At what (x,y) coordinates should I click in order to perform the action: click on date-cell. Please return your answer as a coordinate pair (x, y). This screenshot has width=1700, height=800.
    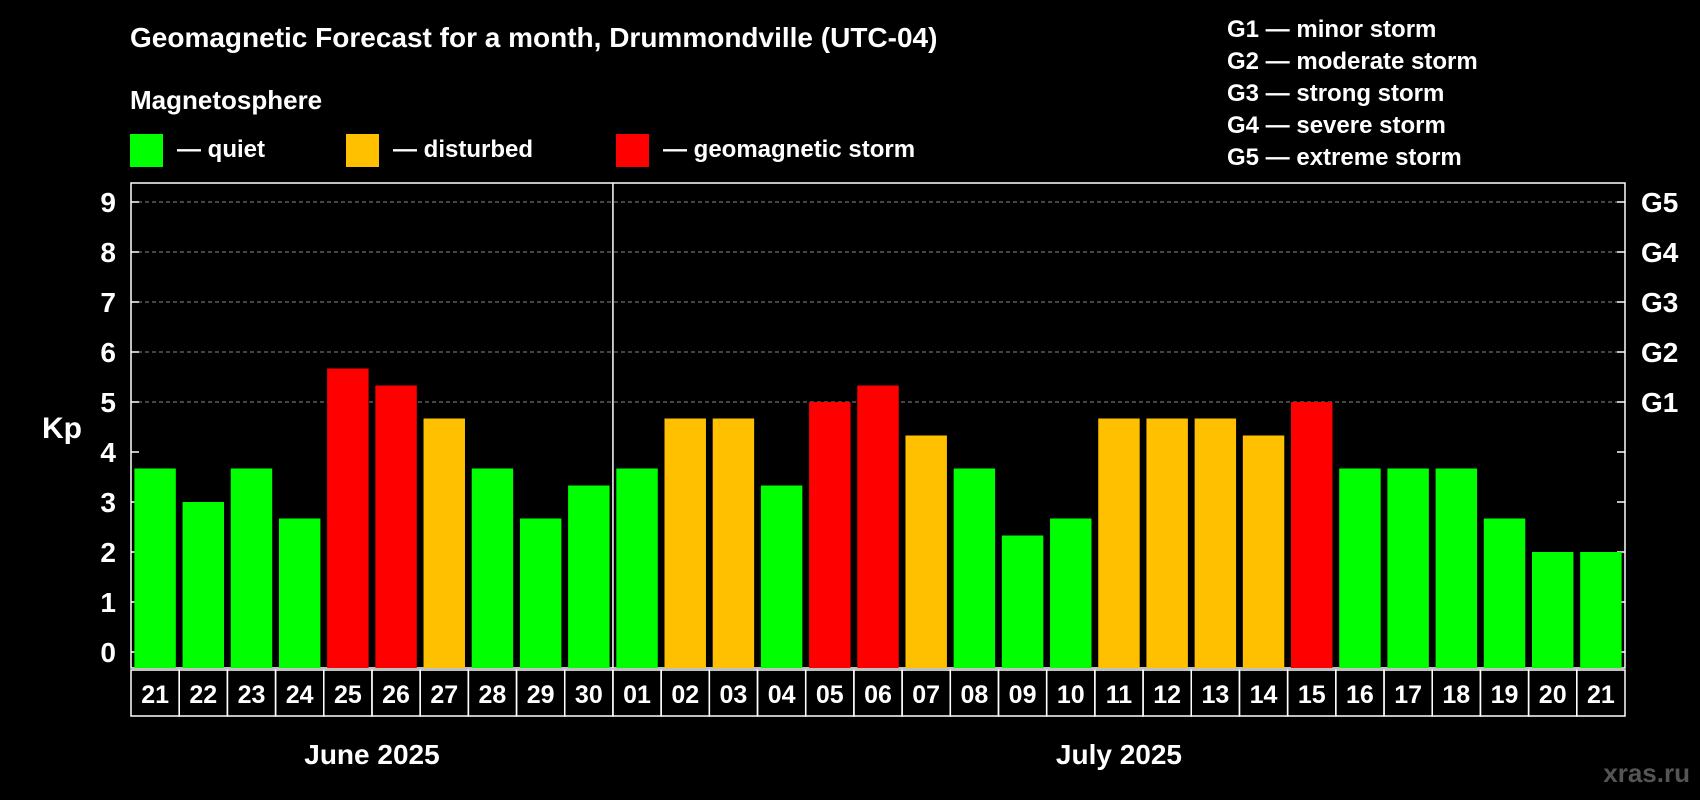
    Looking at the image, I should click on (1601, 693).